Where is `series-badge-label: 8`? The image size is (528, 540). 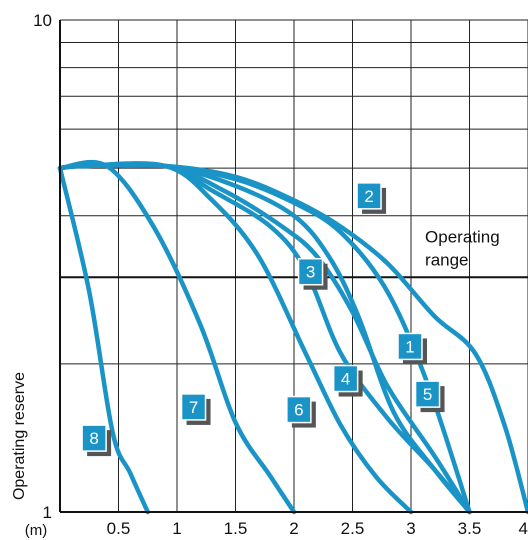
series-badge-label: 8 is located at coordinates (93, 438).